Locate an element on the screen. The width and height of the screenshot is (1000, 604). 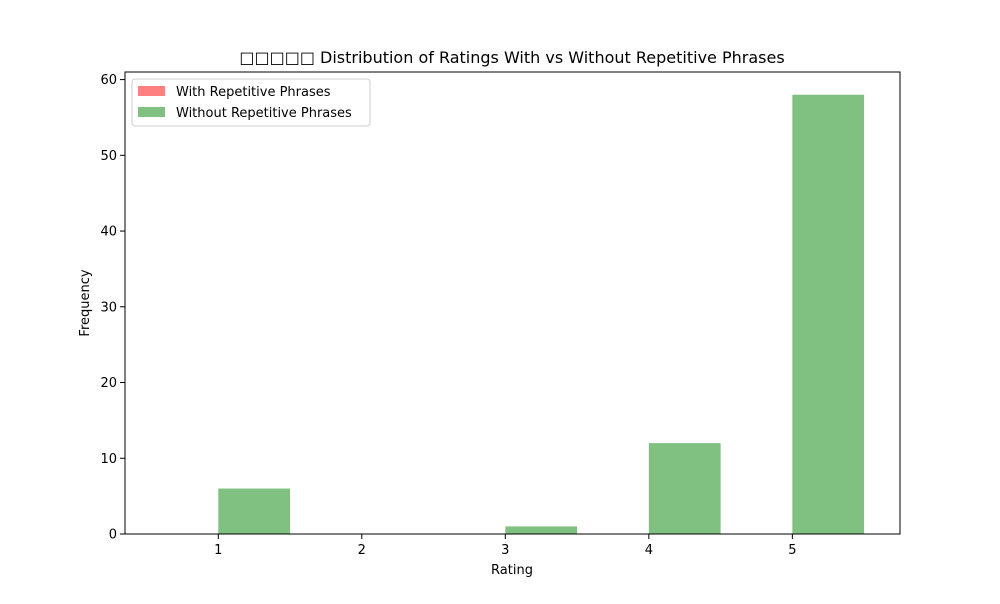
y-tick-label: 60 is located at coordinates (108, 80).